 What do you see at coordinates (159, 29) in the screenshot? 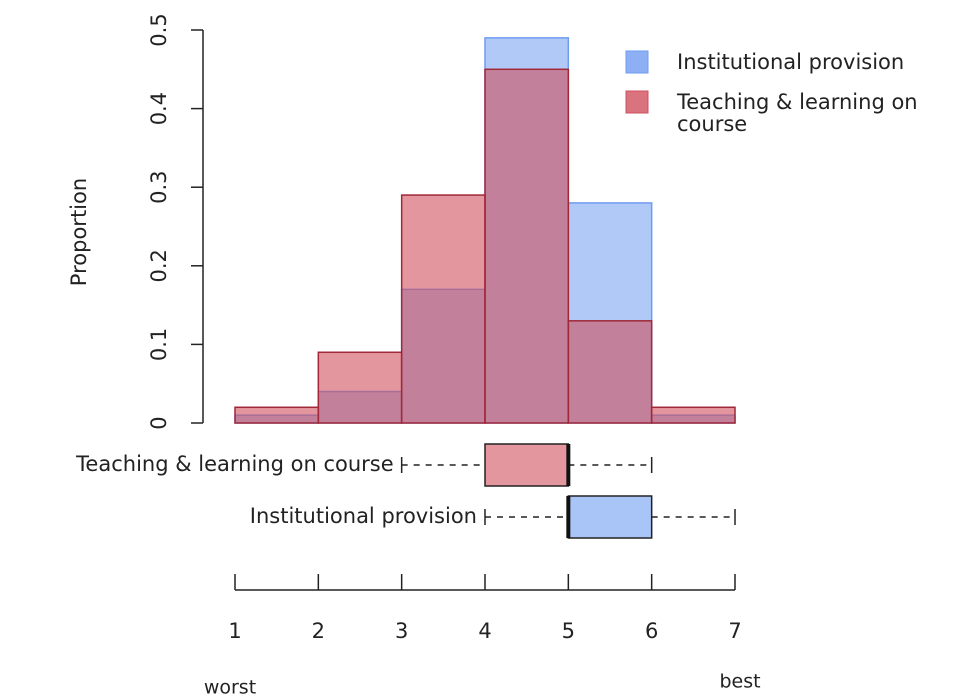
I see `y-tick-label: 0.5` at bounding box center [159, 29].